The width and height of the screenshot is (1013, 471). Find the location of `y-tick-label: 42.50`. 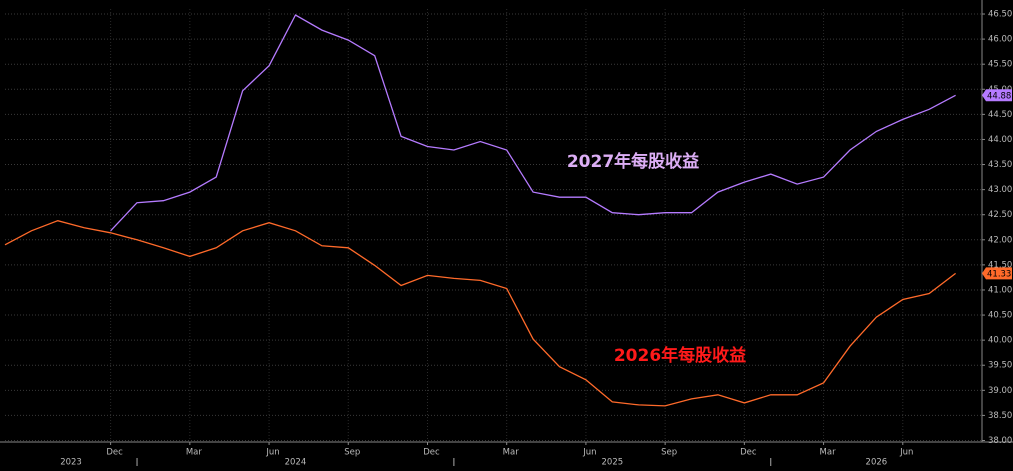

y-tick-label: 42.50 is located at coordinates (1000, 215).